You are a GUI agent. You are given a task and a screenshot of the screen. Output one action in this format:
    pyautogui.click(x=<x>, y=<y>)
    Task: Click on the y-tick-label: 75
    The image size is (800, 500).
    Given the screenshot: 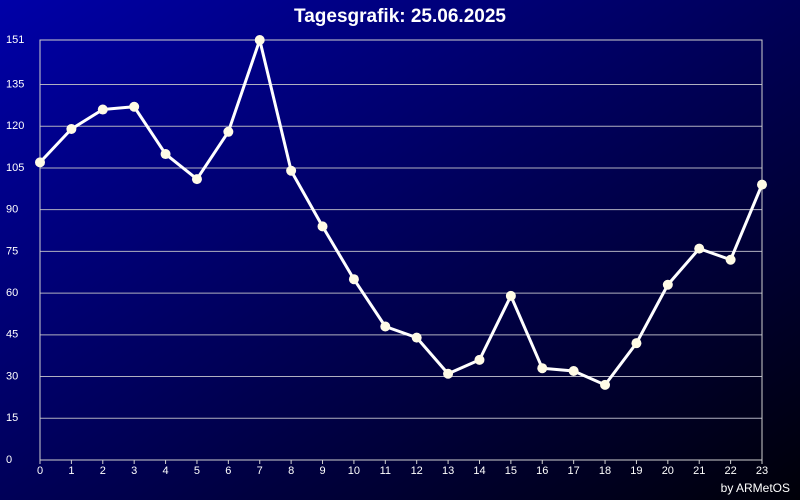 What is the action you would take?
    pyautogui.click(x=12, y=251)
    